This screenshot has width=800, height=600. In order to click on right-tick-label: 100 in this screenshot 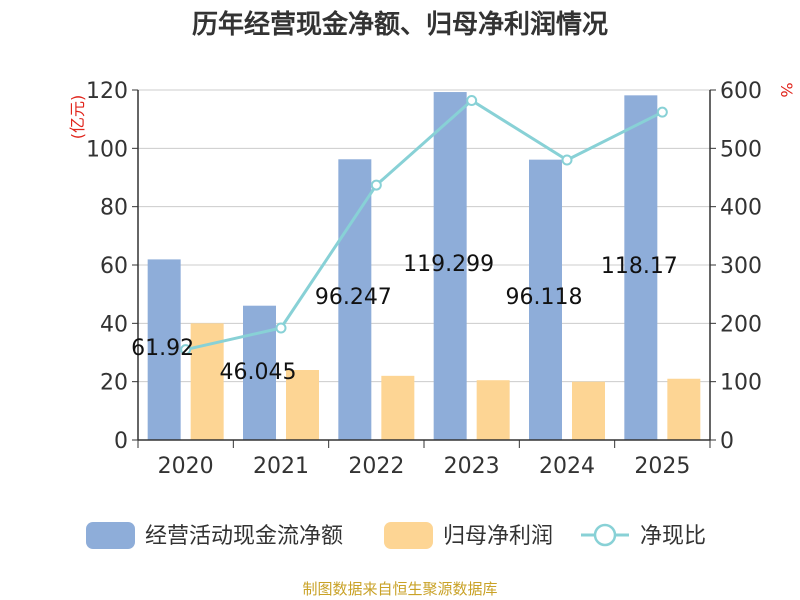, I will do `click(741, 383)`.